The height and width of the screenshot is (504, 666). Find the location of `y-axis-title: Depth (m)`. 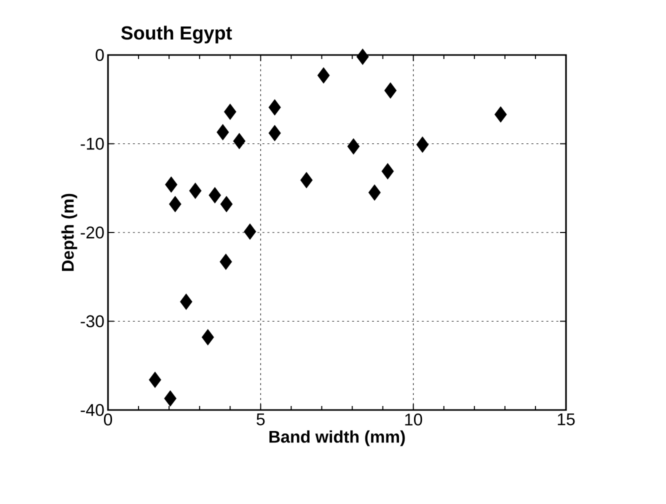

y-axis-title: Depth (m) is located at coordinates (69, 232).